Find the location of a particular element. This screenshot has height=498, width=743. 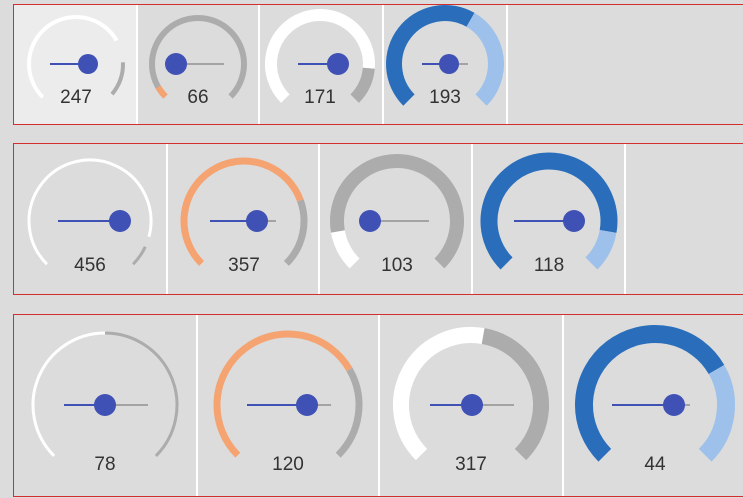

gauge-value: 118 is located at coordinates (549, 265).